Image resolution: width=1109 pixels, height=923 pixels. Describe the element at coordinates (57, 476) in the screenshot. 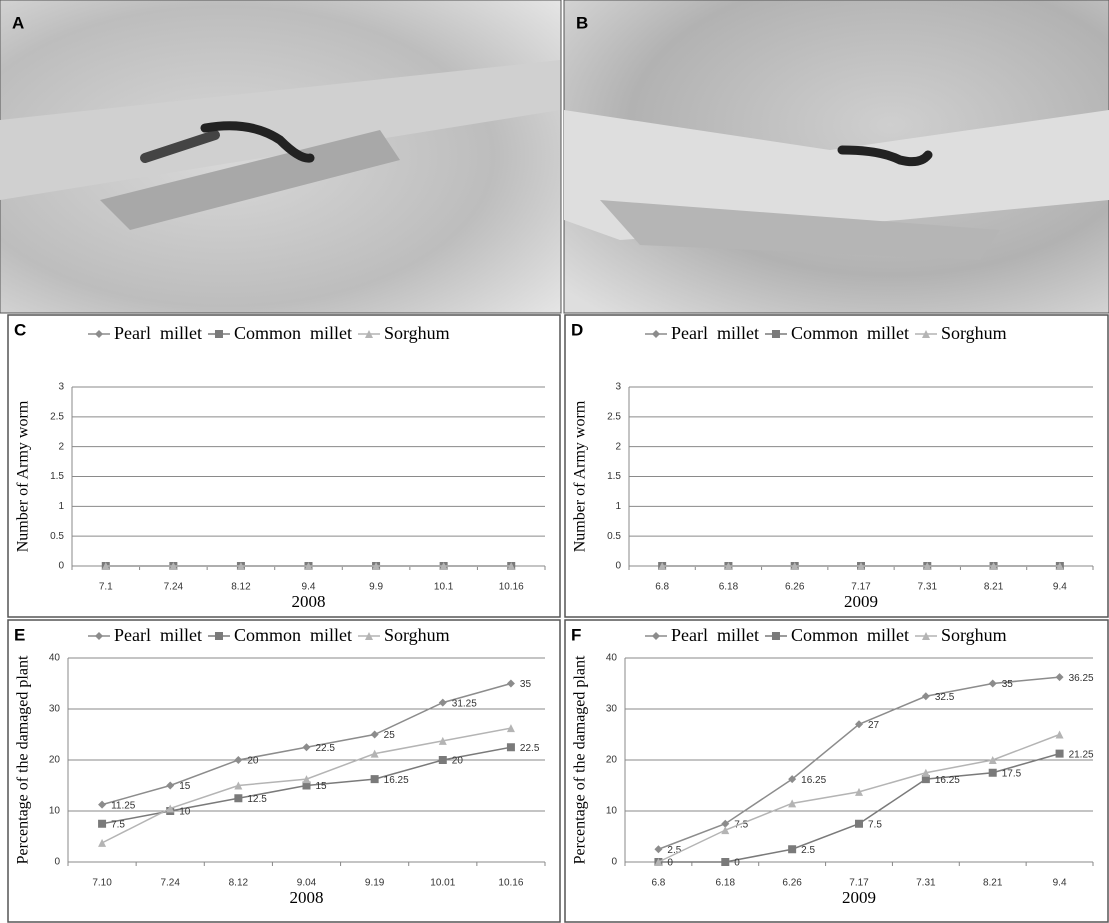

I see `y-tick-label: 1.5` at that location.